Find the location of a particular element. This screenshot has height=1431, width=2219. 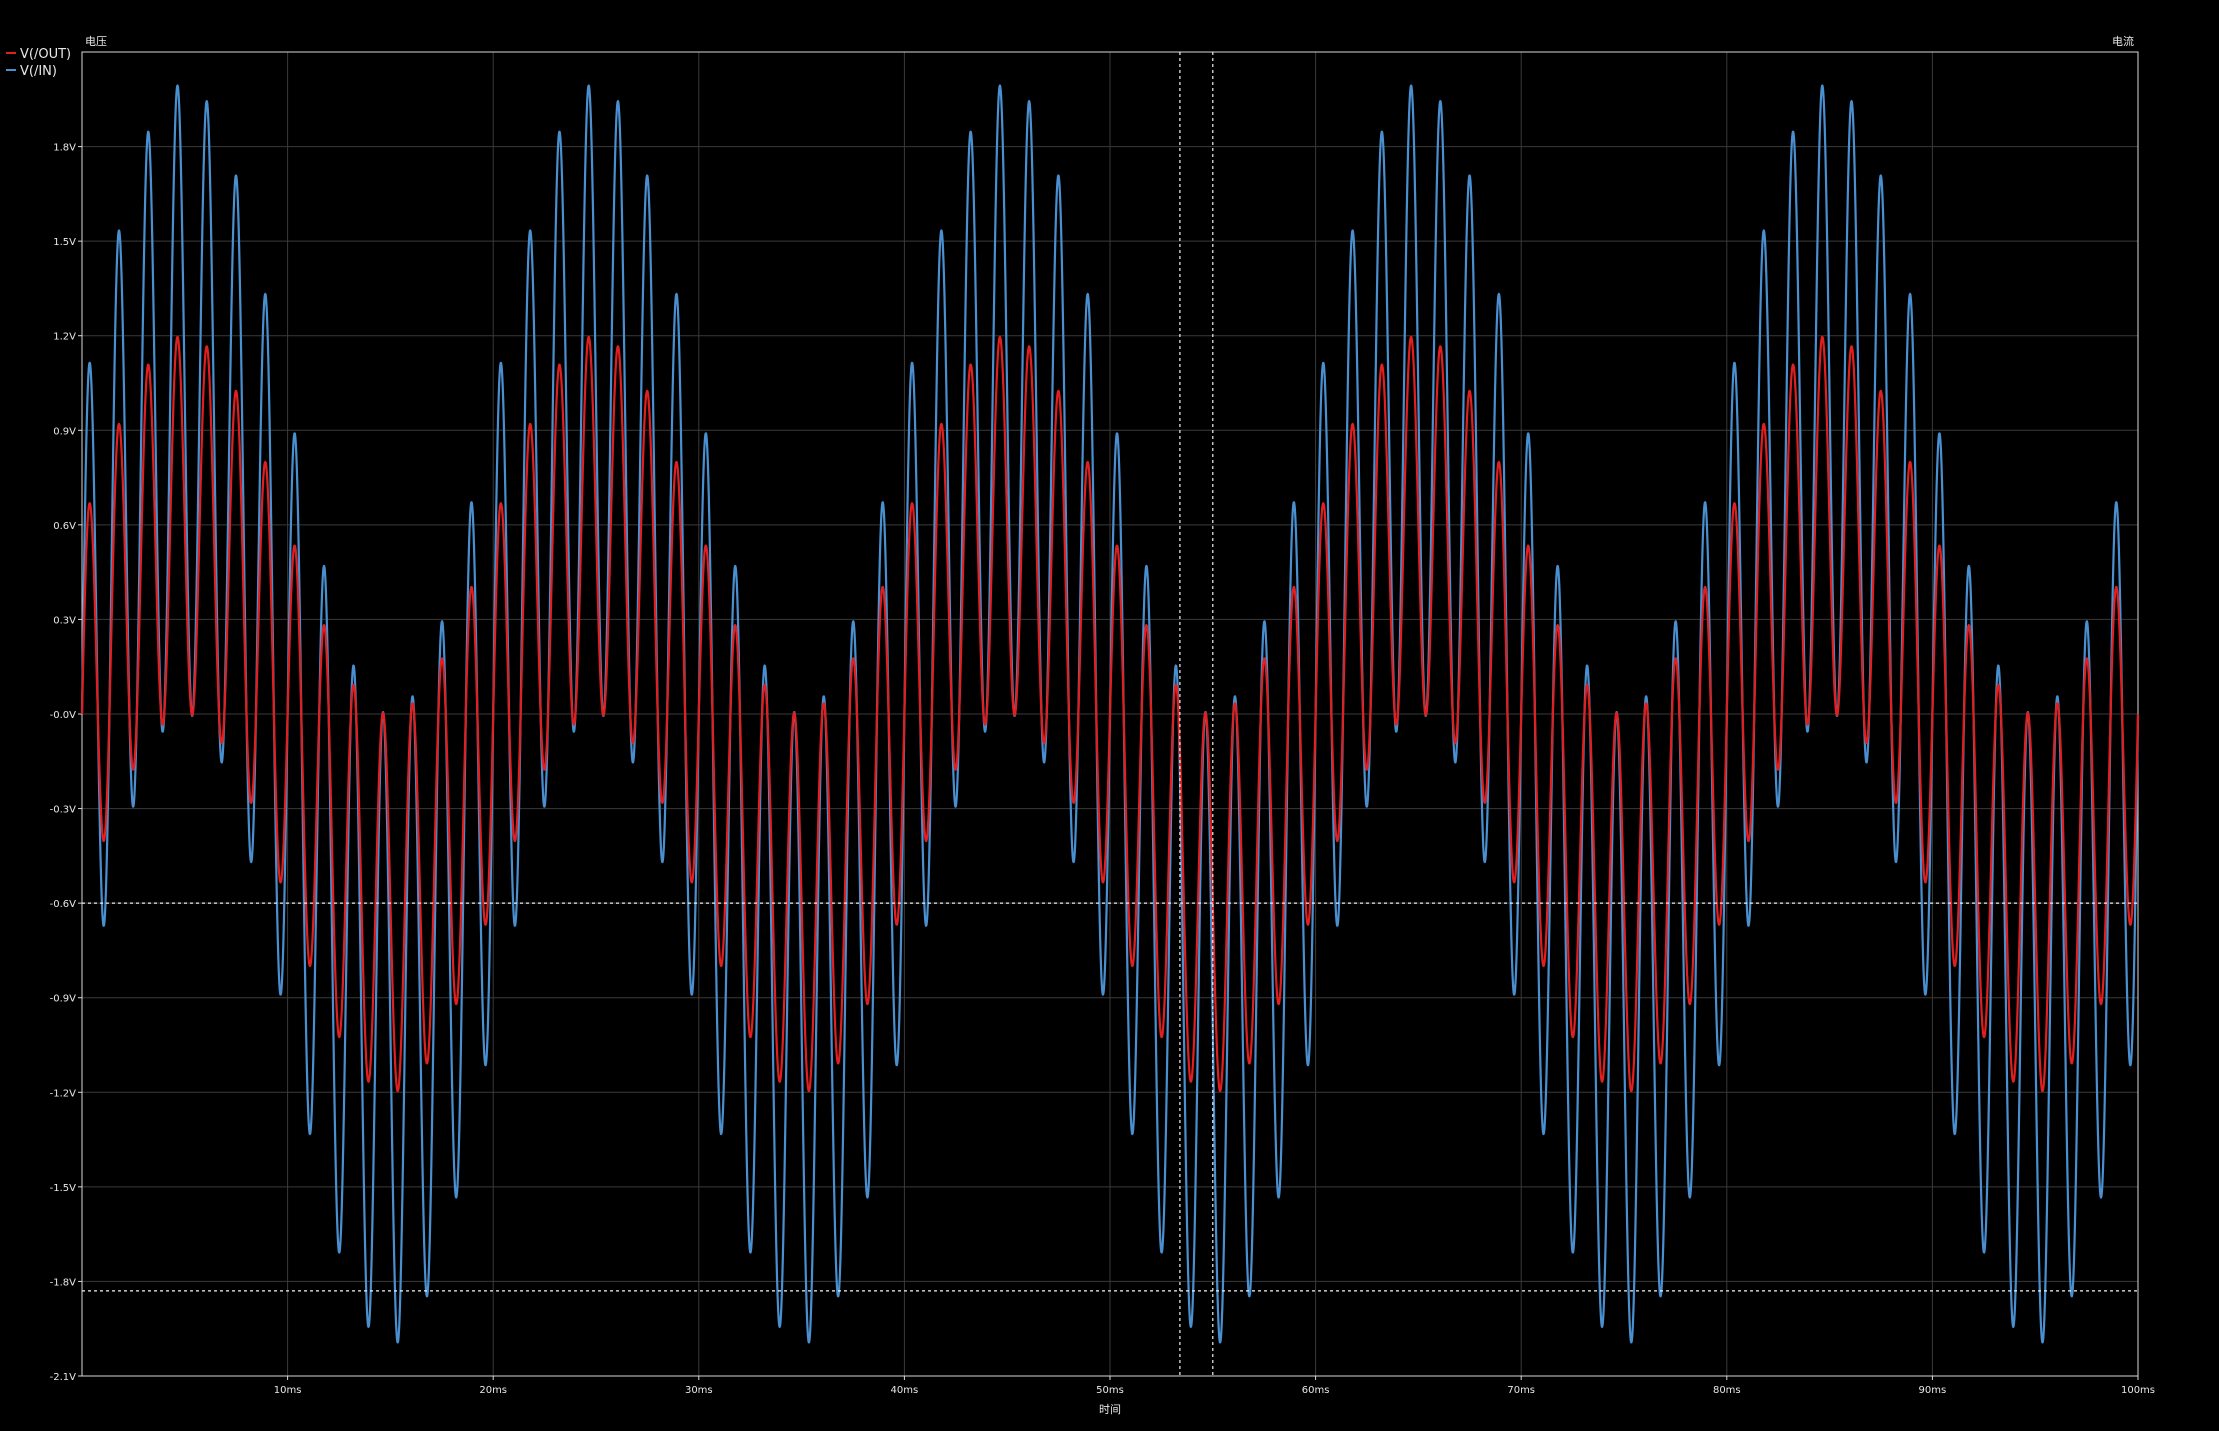

y-tick-label: -0.0V is located at coordinates (63, 715).